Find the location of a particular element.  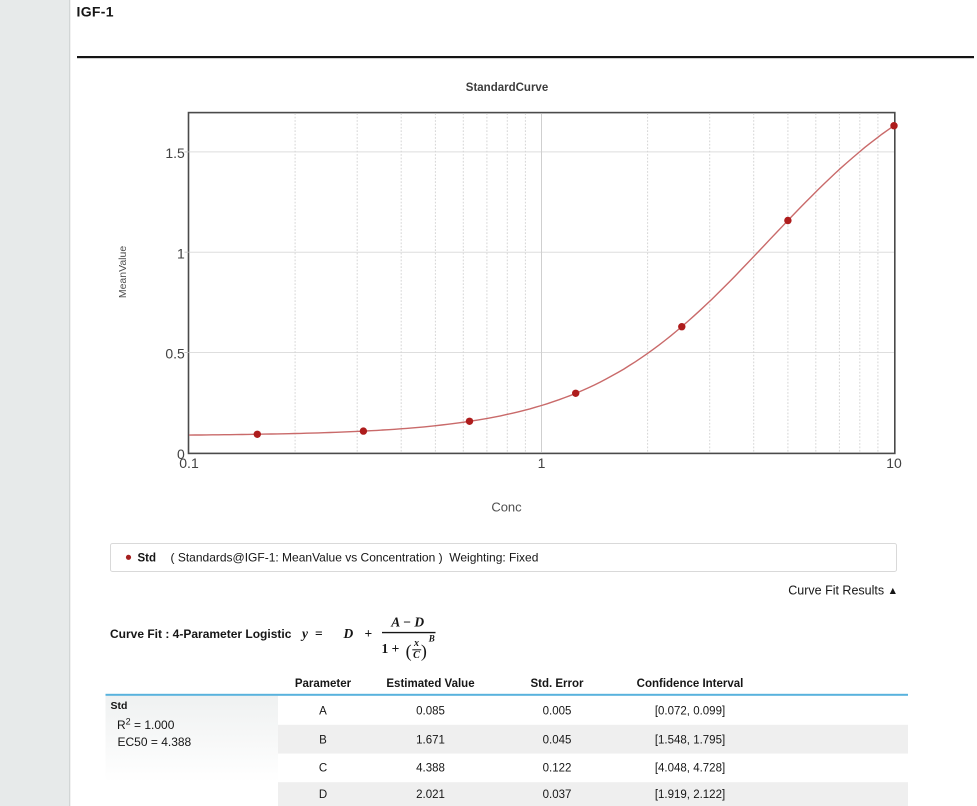

svg-text: y is located at coordinates (304, 633).